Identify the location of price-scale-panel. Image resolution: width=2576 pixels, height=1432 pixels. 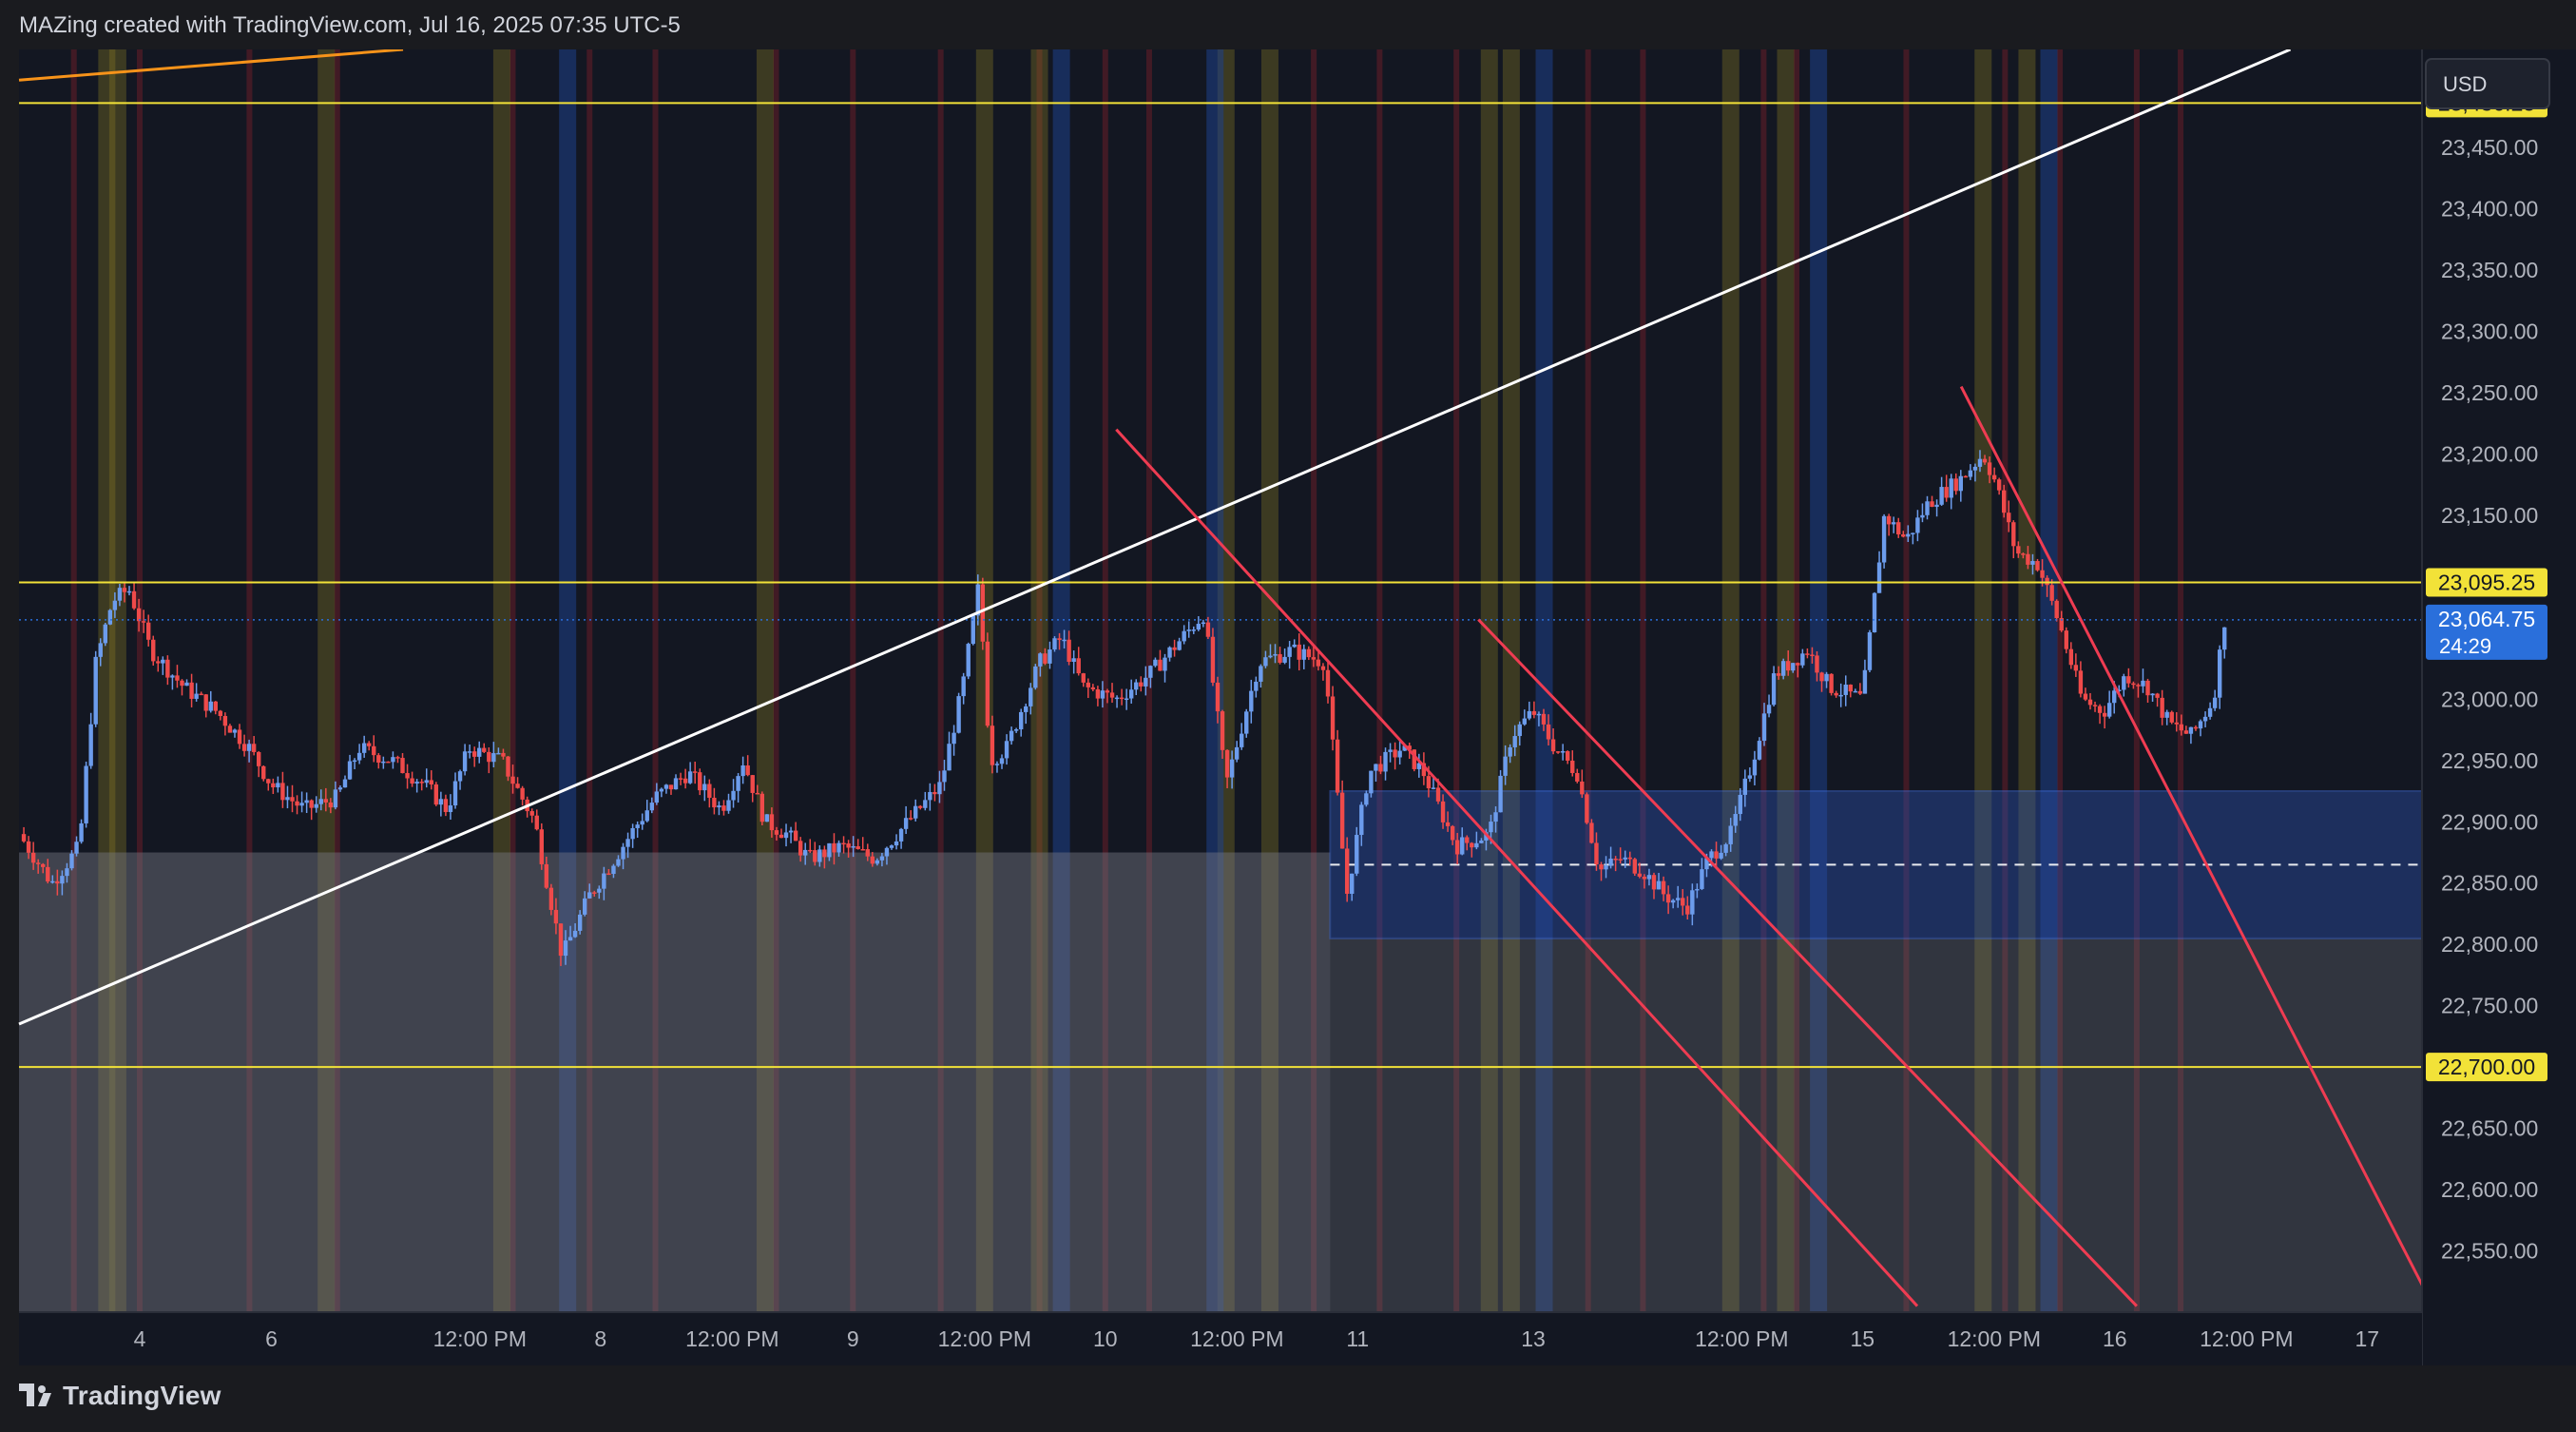
(2499, 707).